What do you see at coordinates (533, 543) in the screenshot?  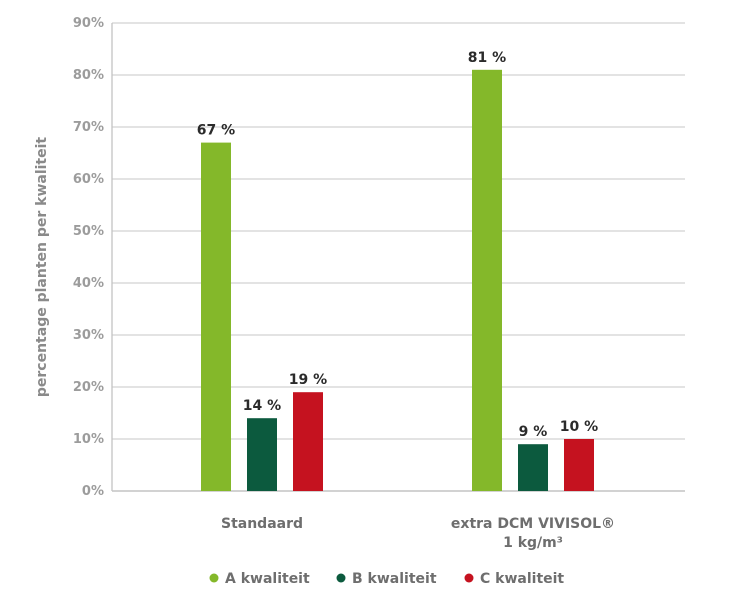 I see `category-label: 1 kg/m³` at bounding box center [533, 543].